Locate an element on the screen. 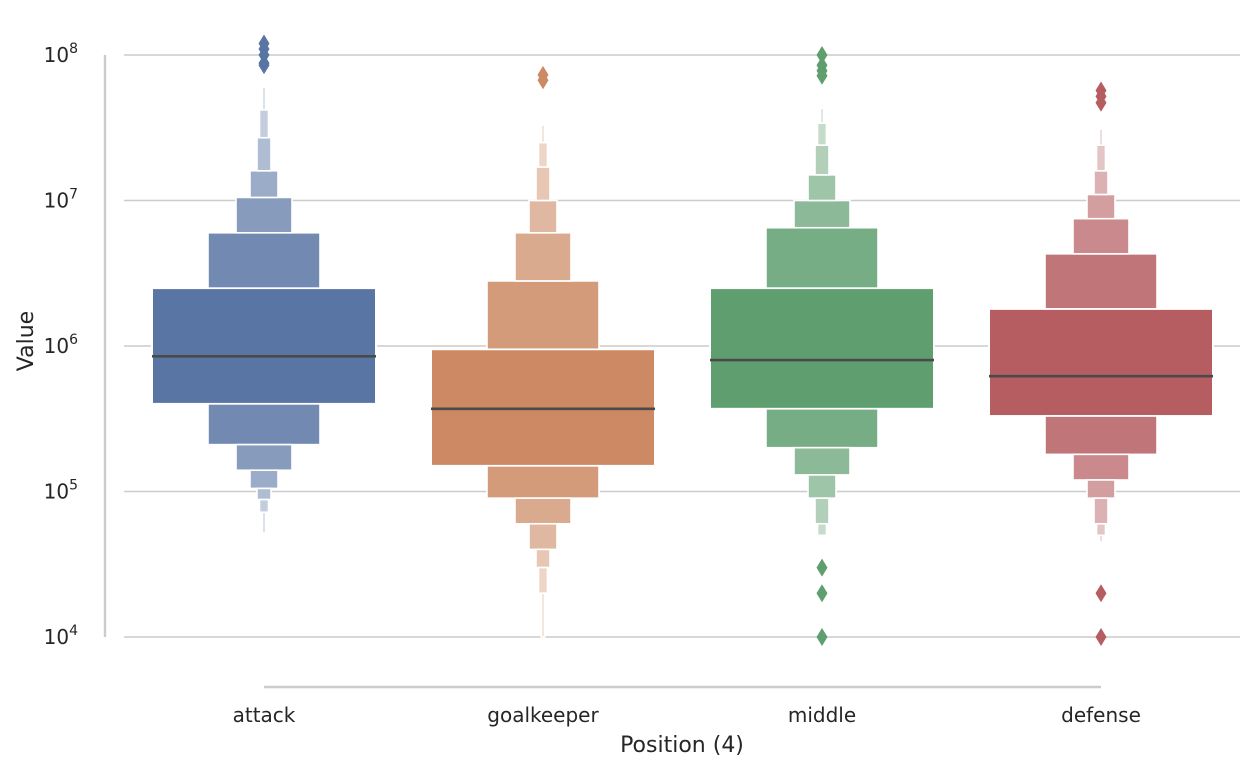 This screenshot has height=772, width=1254. x-tick-labels: attack goalkeeper middle defense is located at coordinates (687, 715).